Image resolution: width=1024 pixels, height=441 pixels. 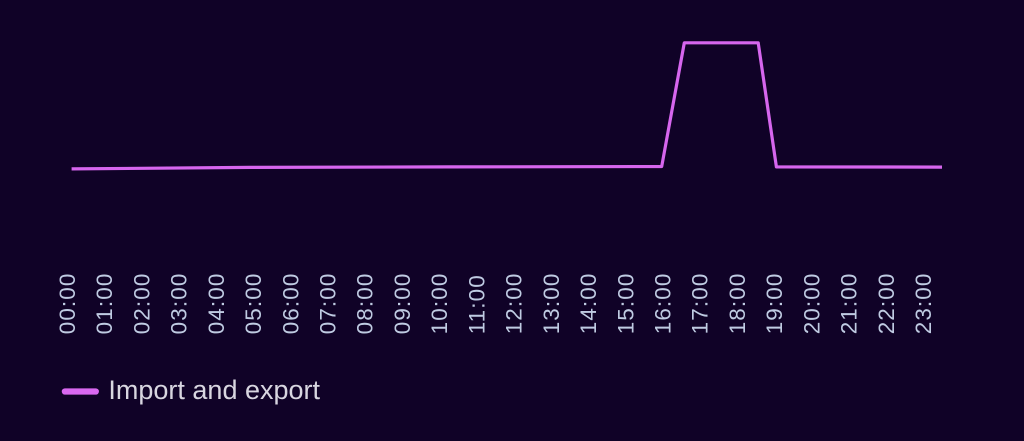 What do you see at coordinates (67, 303) in the screenshot?
I see `svg-text: 00:00` at bounding box center [67, 303].